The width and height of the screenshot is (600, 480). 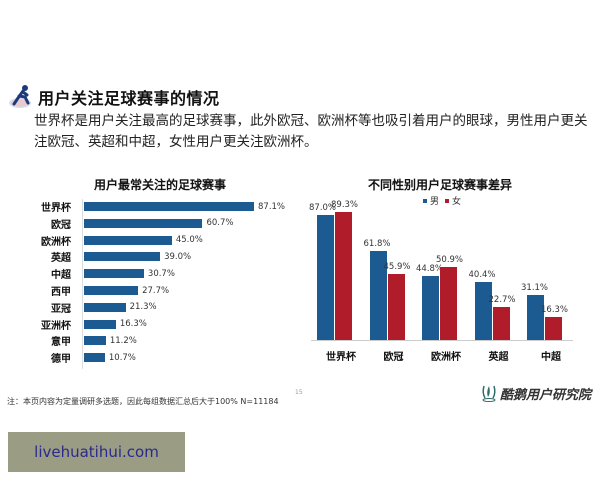 I want to click on value-label: 87.0%, so click(x=323, y=208).